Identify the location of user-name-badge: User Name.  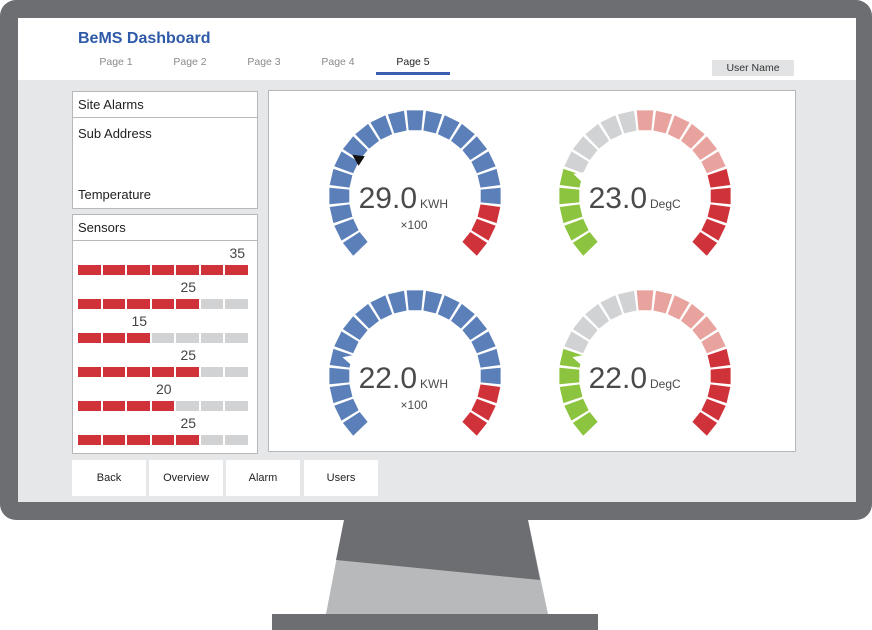
(753, 68).